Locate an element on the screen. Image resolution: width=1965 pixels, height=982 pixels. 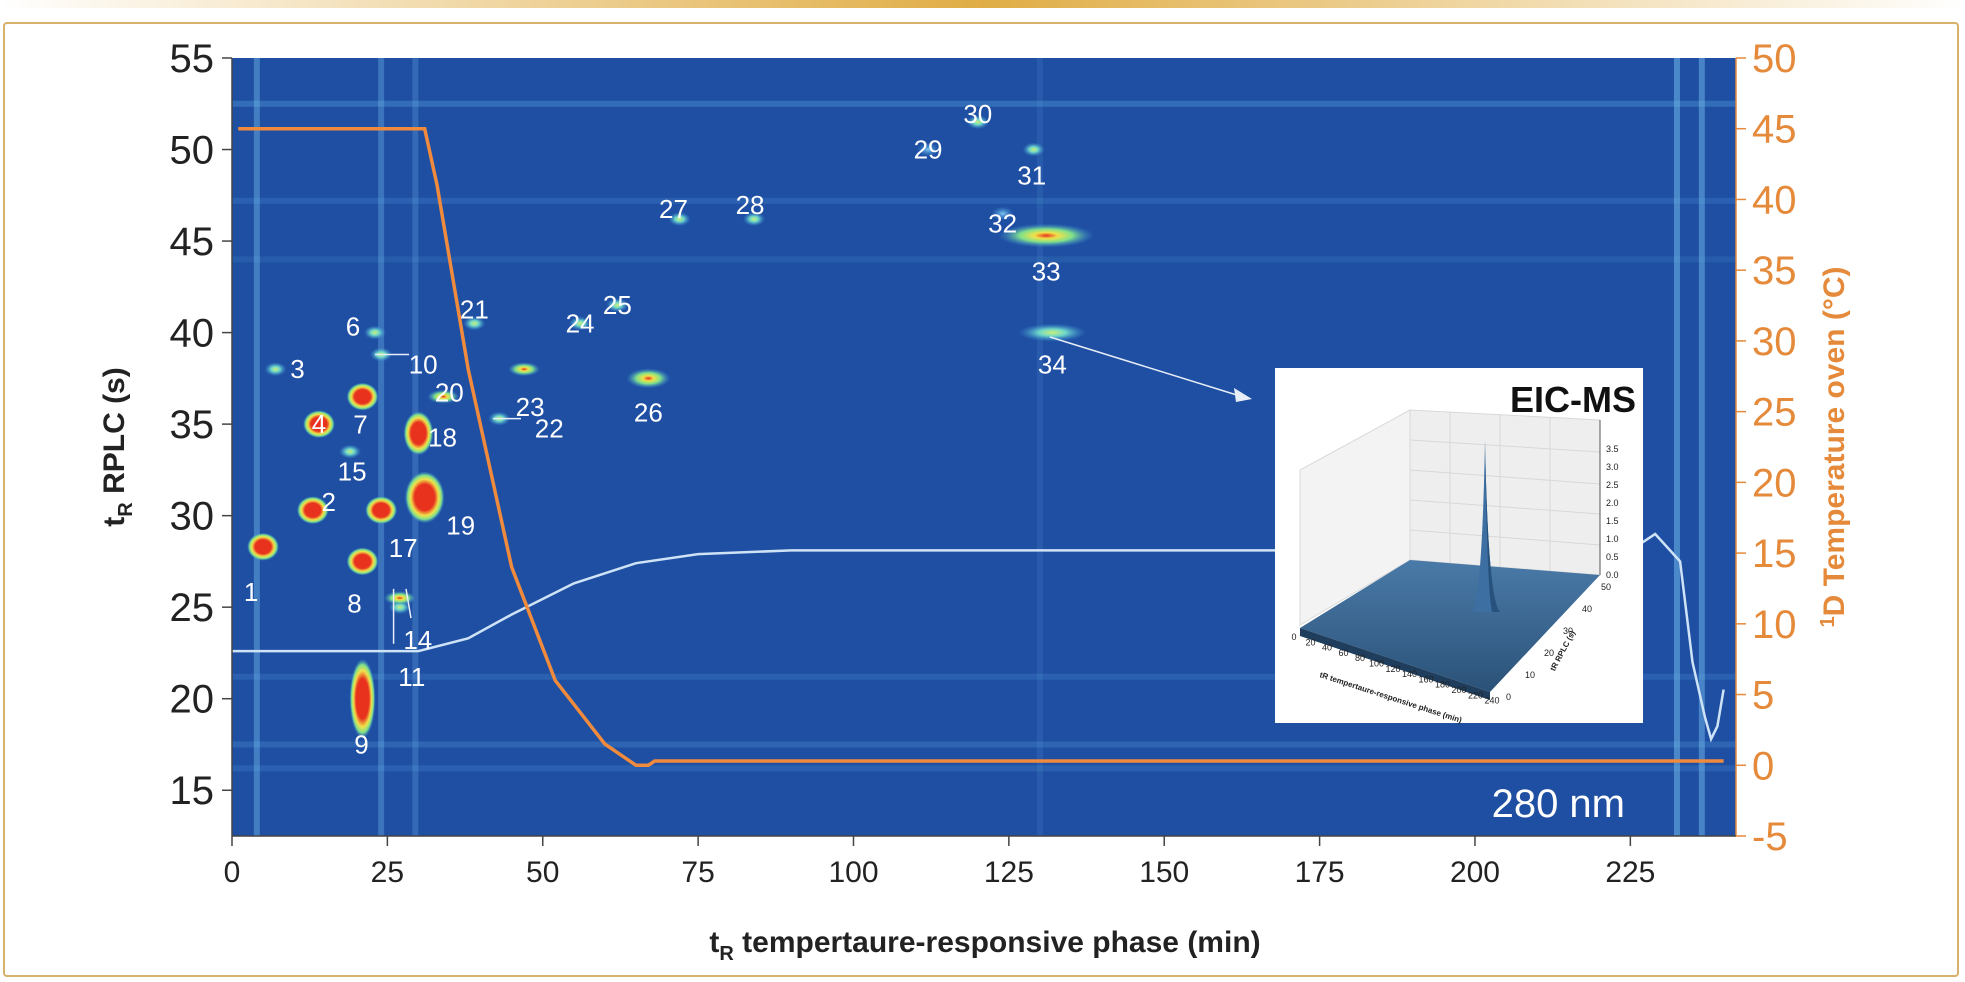
x-tick-label: 150 is located at coordinates (1164, 872).